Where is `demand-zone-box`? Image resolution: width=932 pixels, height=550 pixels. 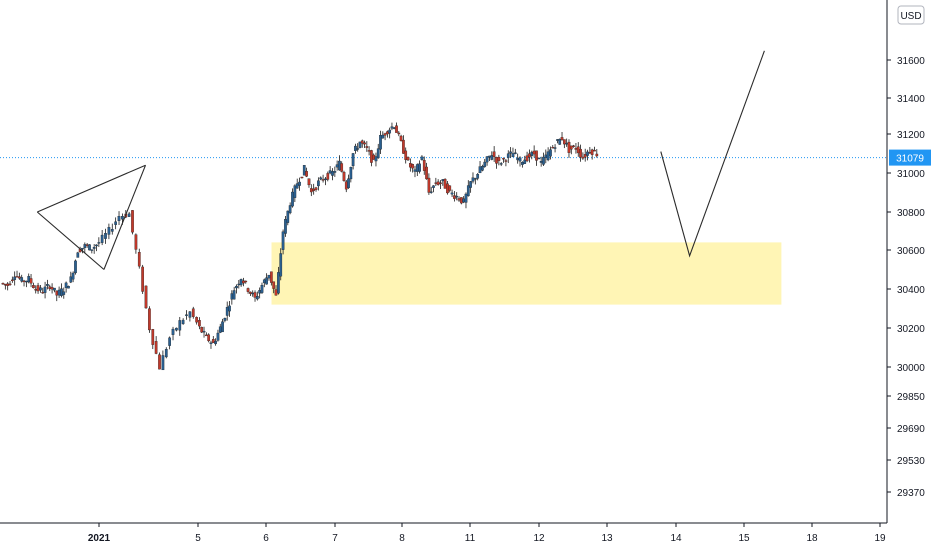
demand-zone-box is located at coordinates (526, 273).